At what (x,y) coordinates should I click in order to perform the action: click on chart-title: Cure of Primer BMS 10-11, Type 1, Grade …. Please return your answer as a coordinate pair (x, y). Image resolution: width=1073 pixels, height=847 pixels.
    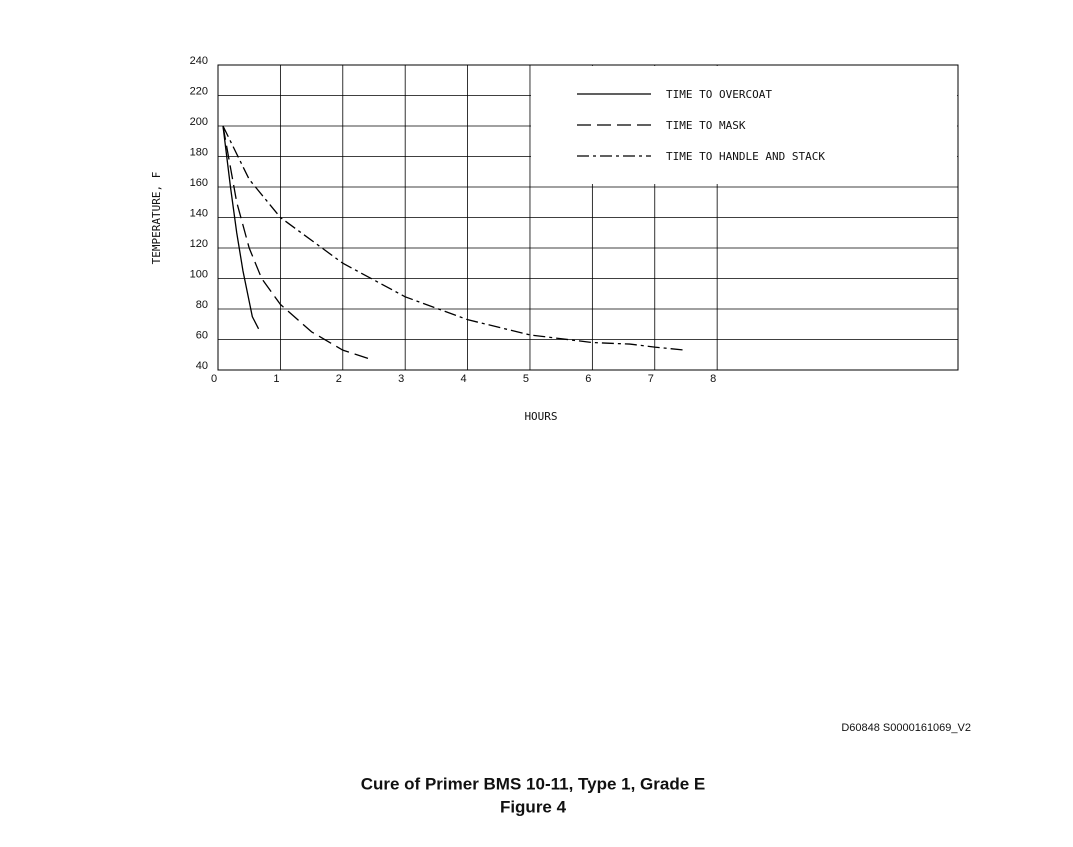
    Looking at the image, I should click on (533, 783).